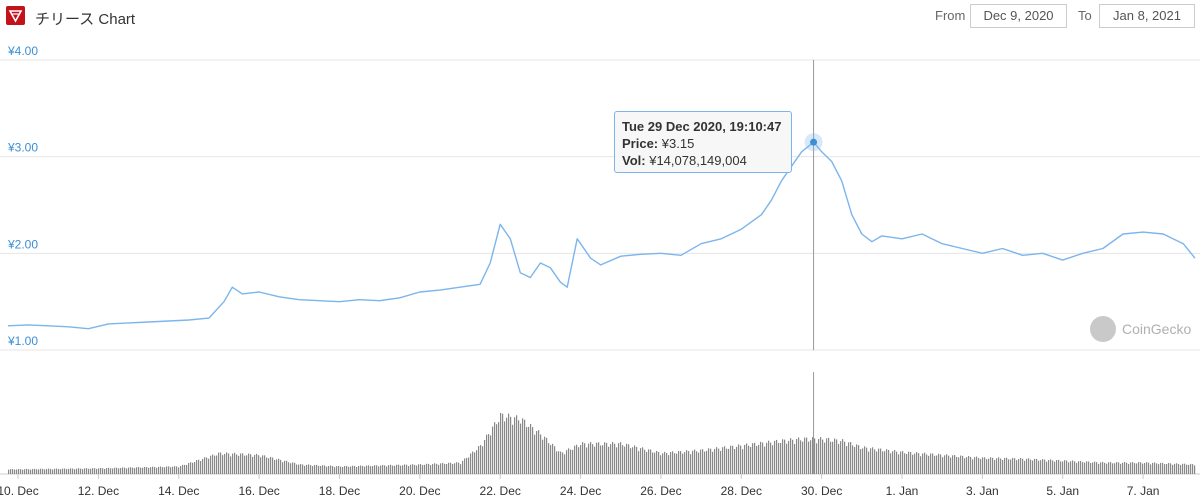 The image size is (1200, 500). I want to click on to-date-input: Jan 8, 2021, so click(1147, 16).